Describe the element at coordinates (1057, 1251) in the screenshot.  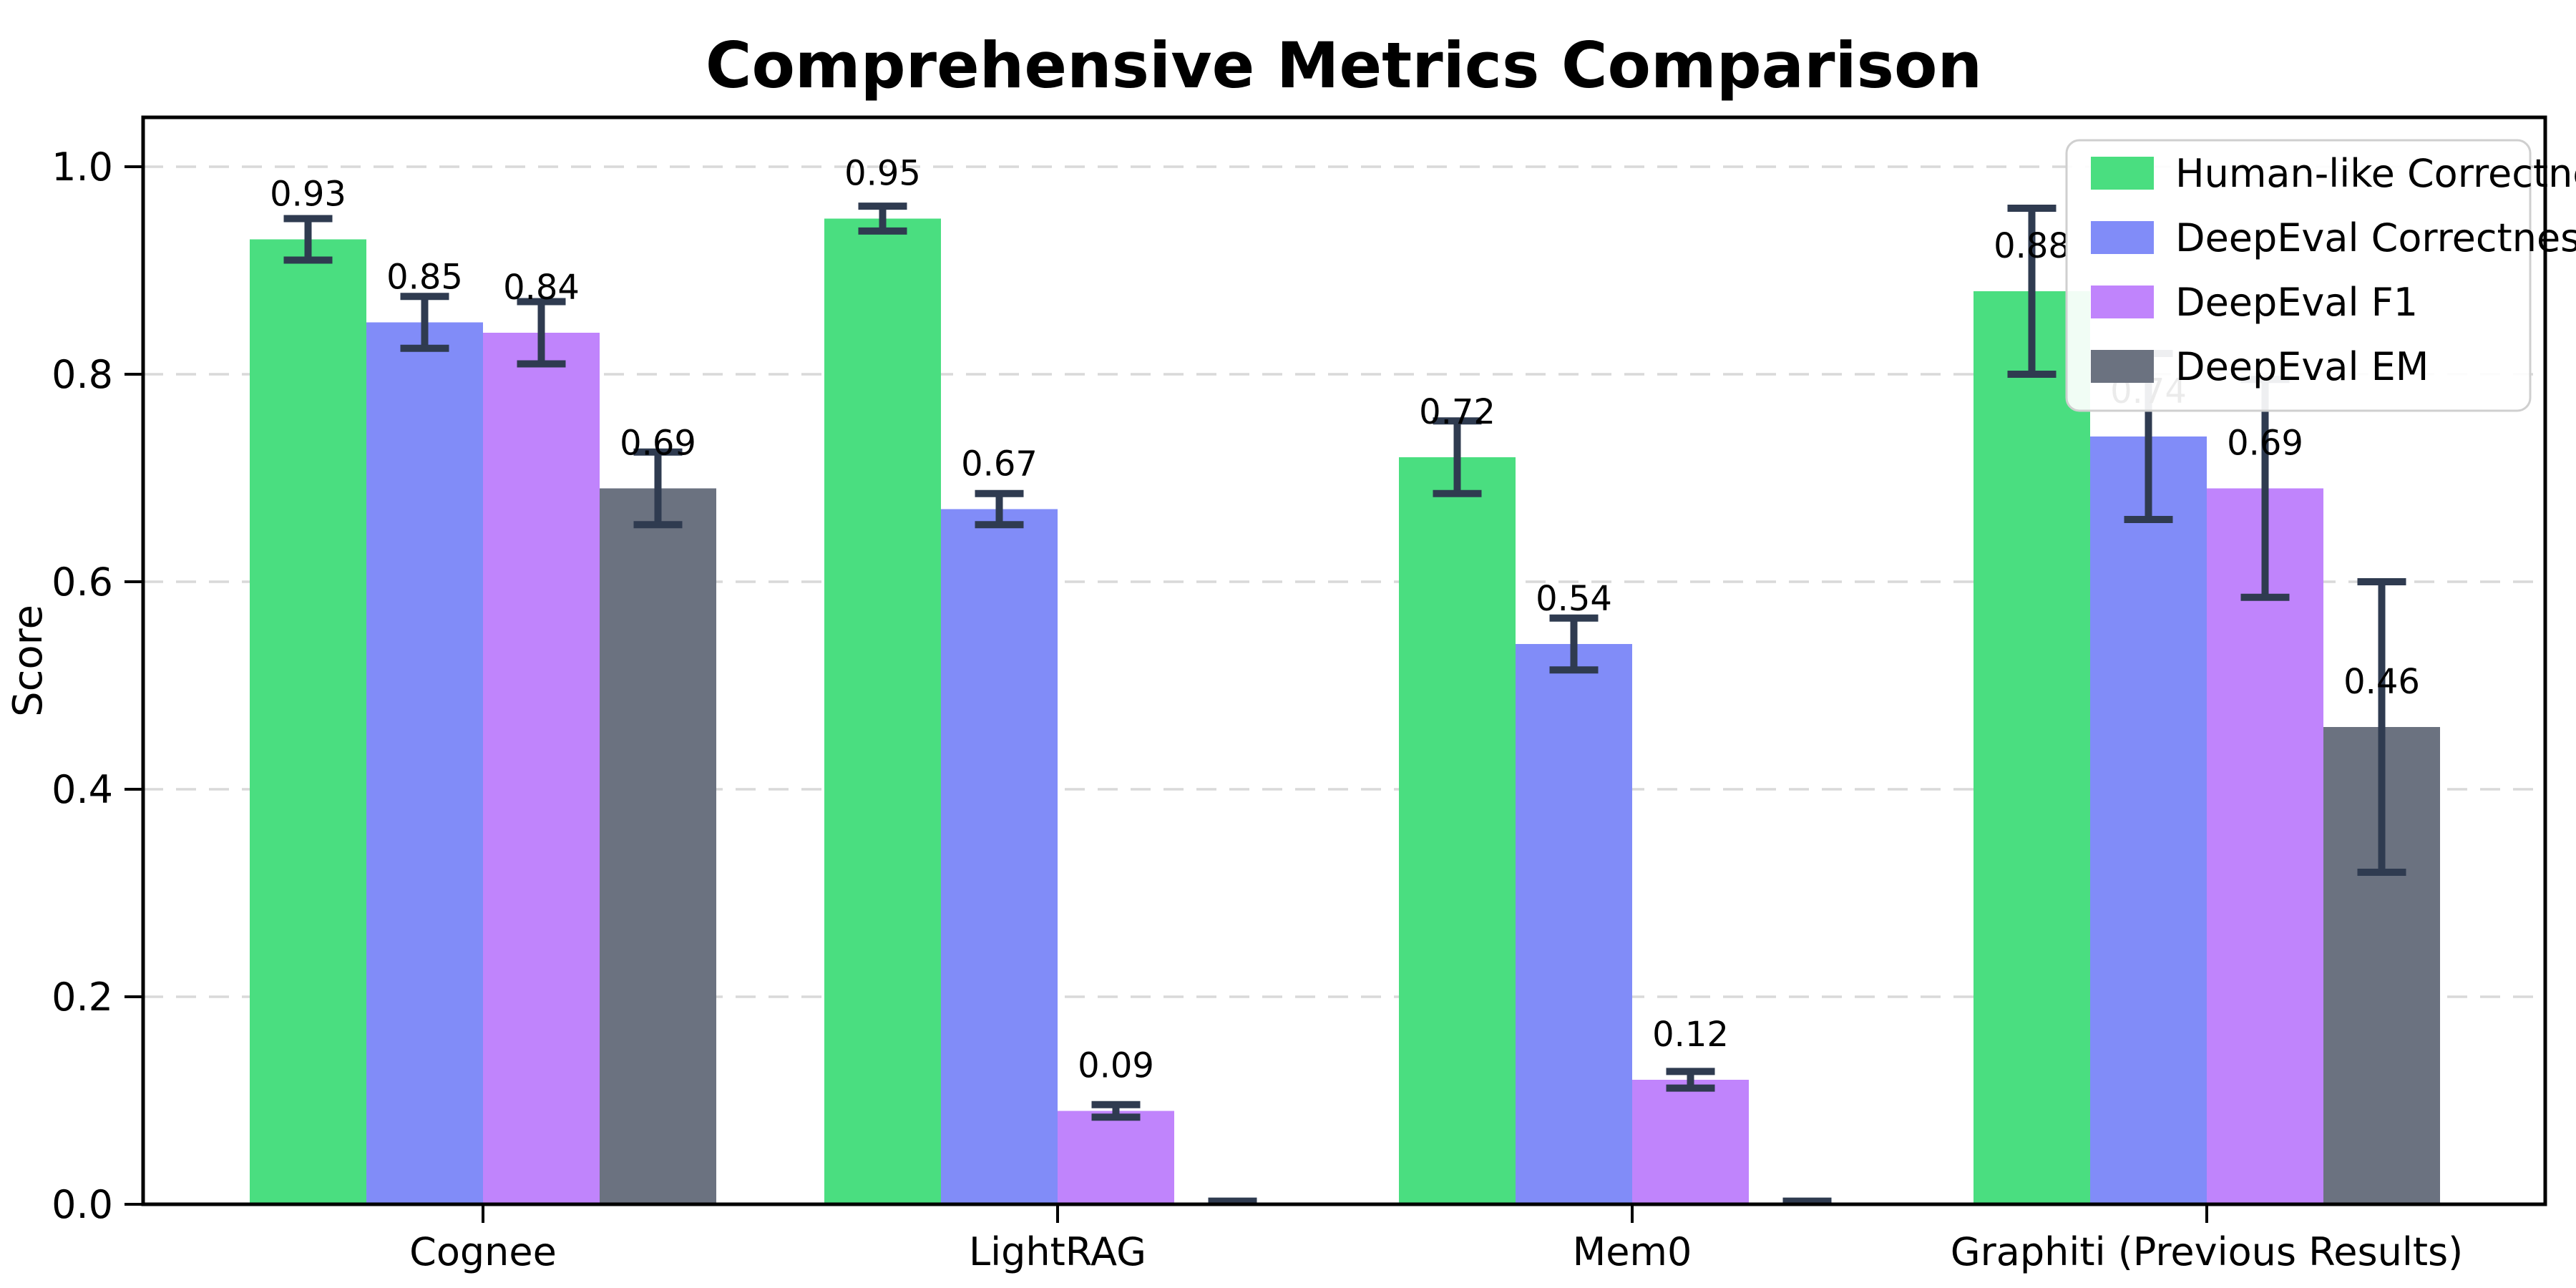
I see `x-category-label: LightRAG` at that location.